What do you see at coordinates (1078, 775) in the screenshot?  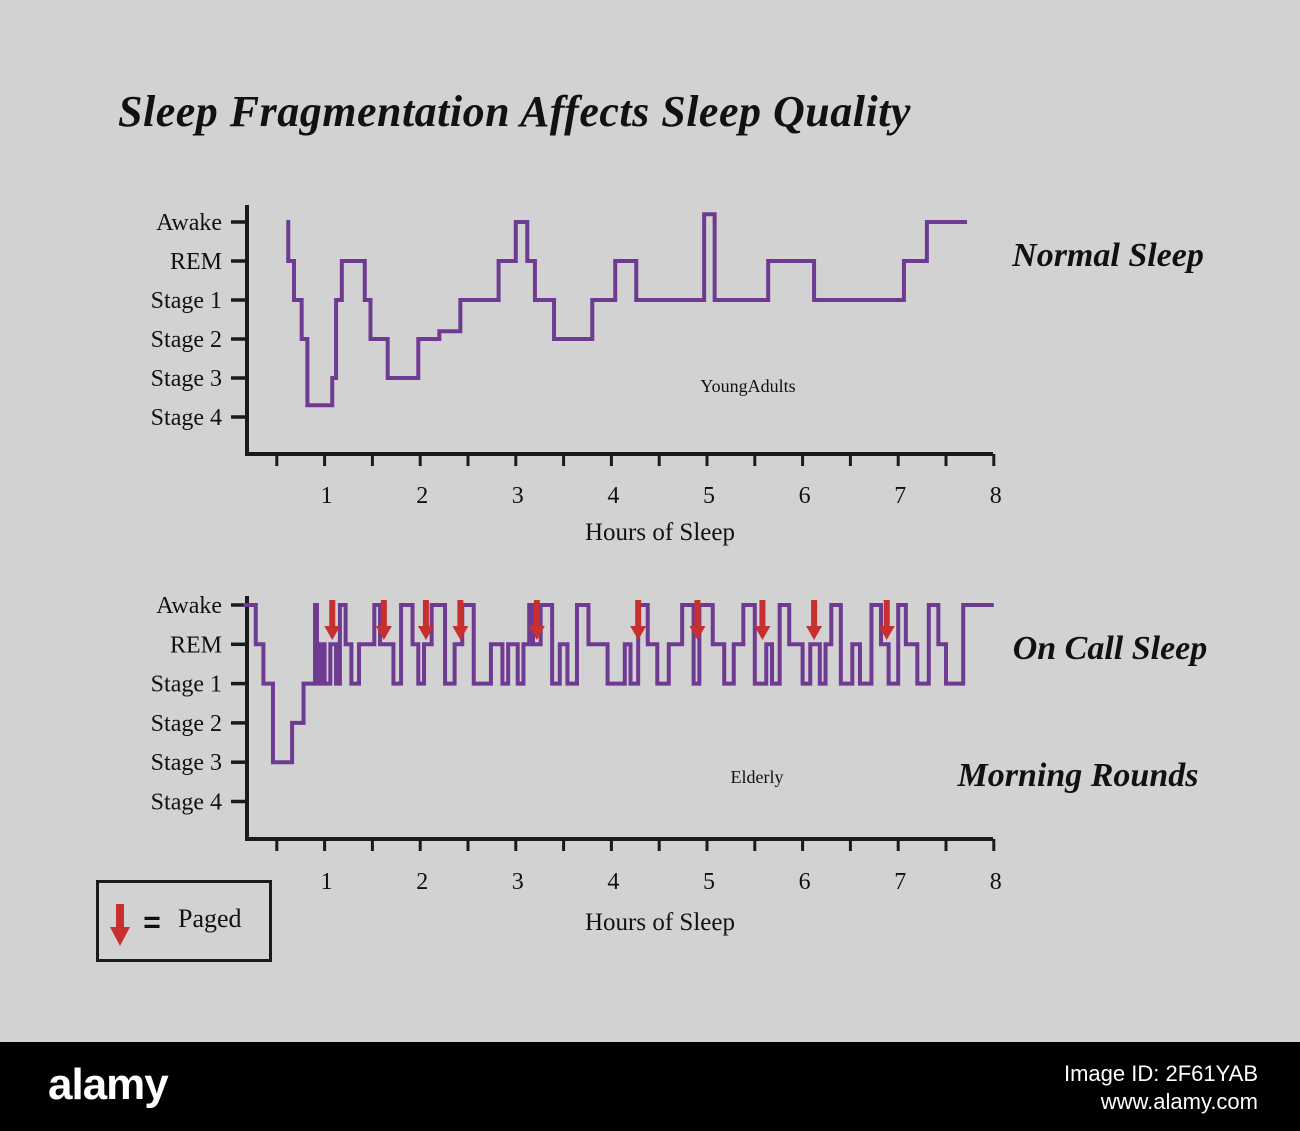 I see `panel-subtitle-secondary: Morning Rounds` at bounding box center [1078, 775].